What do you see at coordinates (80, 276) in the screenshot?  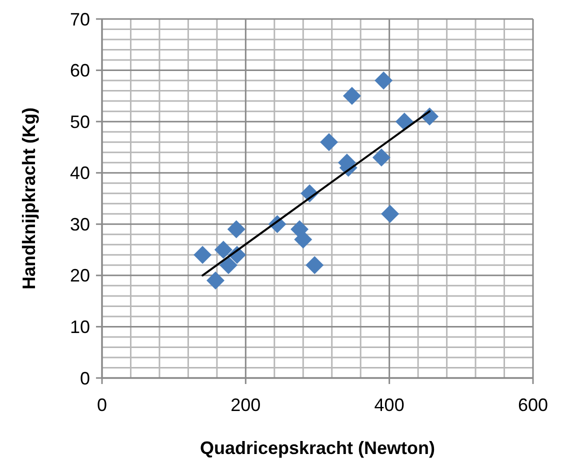 I see `y-tick-label: 20` at bounding box center [80, 276].